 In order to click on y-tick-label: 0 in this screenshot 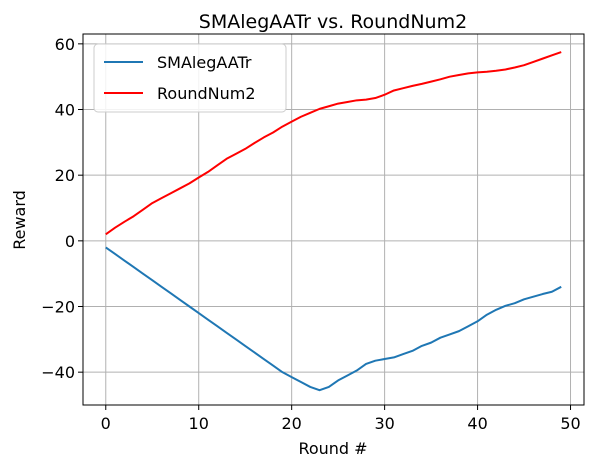, I will do `click(70, 241)`.